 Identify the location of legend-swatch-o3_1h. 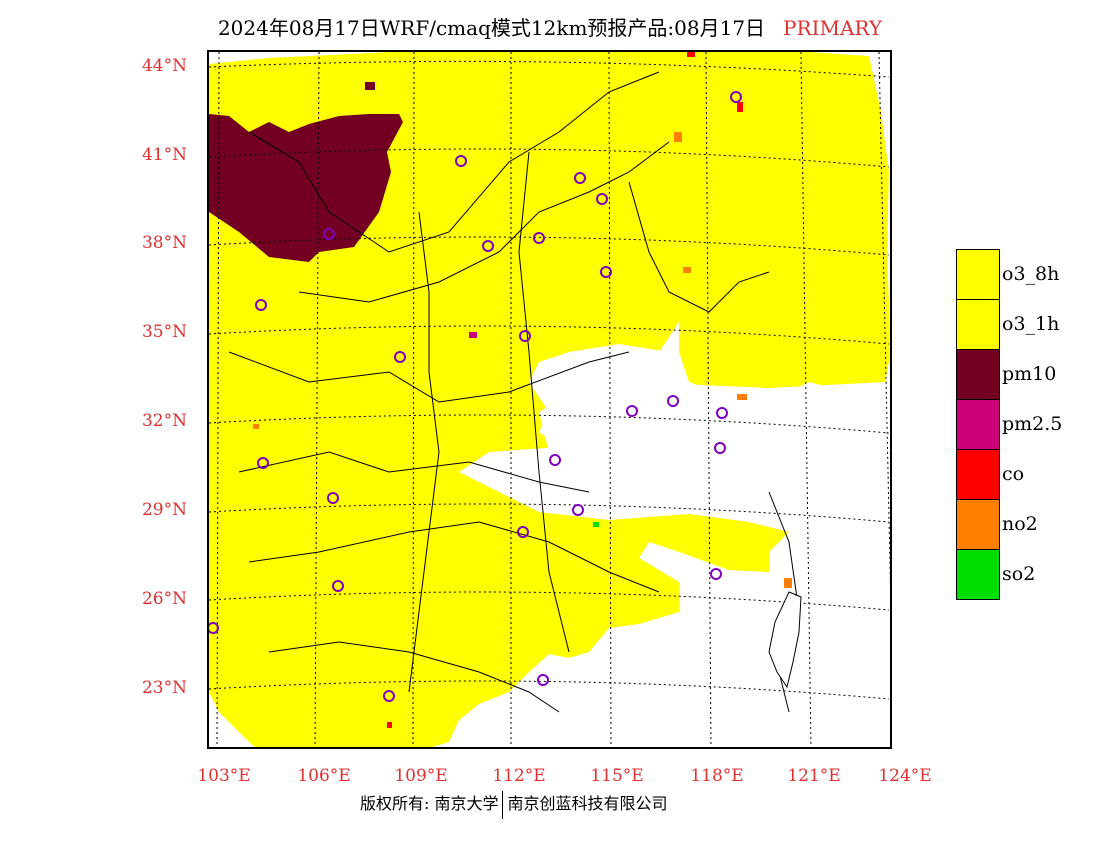
(978, 325).